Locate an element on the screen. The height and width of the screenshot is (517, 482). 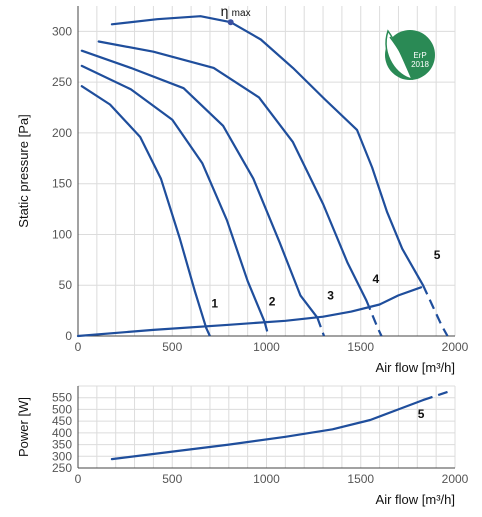
curve-label-1: 1 is located at coordinates (214, 304).